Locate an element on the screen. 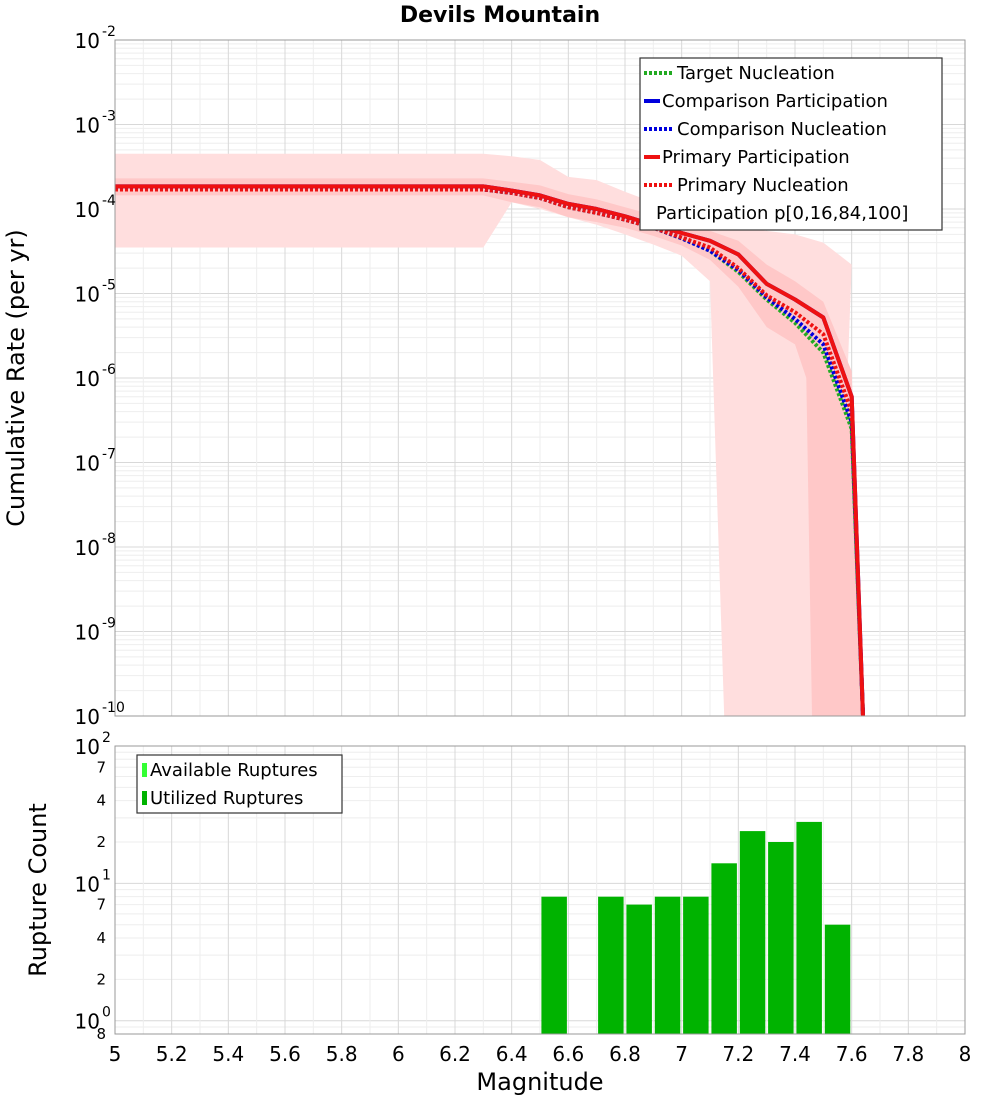 Image resolution: width=1000 pixels, height=1100 pixels. x-tick-label: 8 is located at coordinates (965, 1054).